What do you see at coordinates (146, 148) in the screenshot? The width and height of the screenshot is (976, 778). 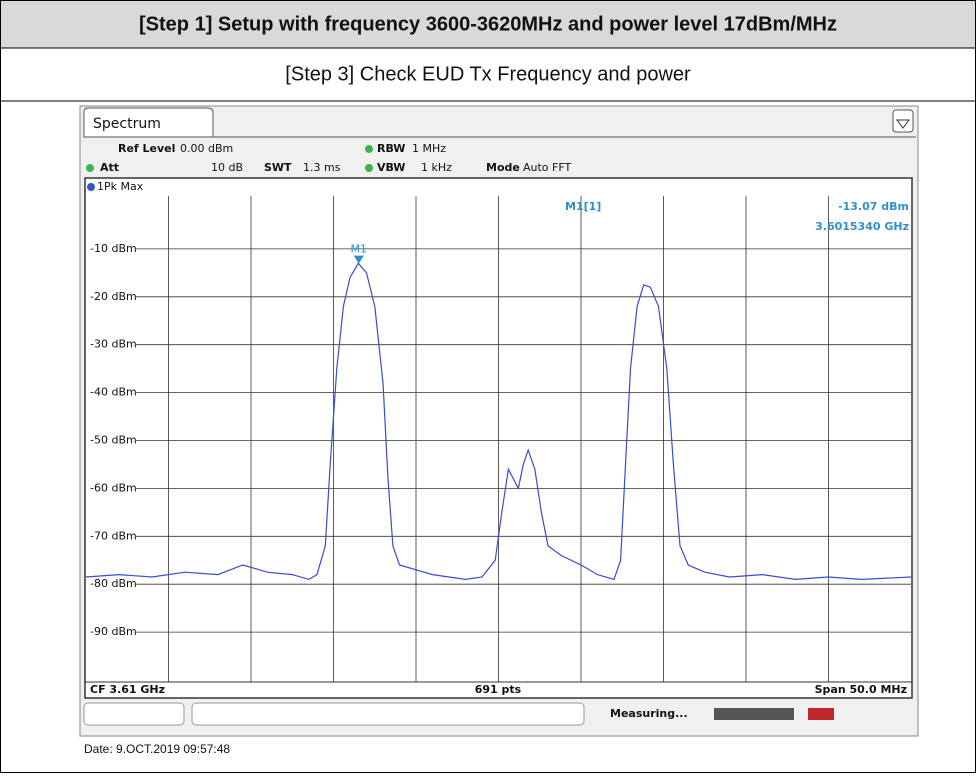 I see `setting-label: Ref Level` at bounding box center [146, 148].